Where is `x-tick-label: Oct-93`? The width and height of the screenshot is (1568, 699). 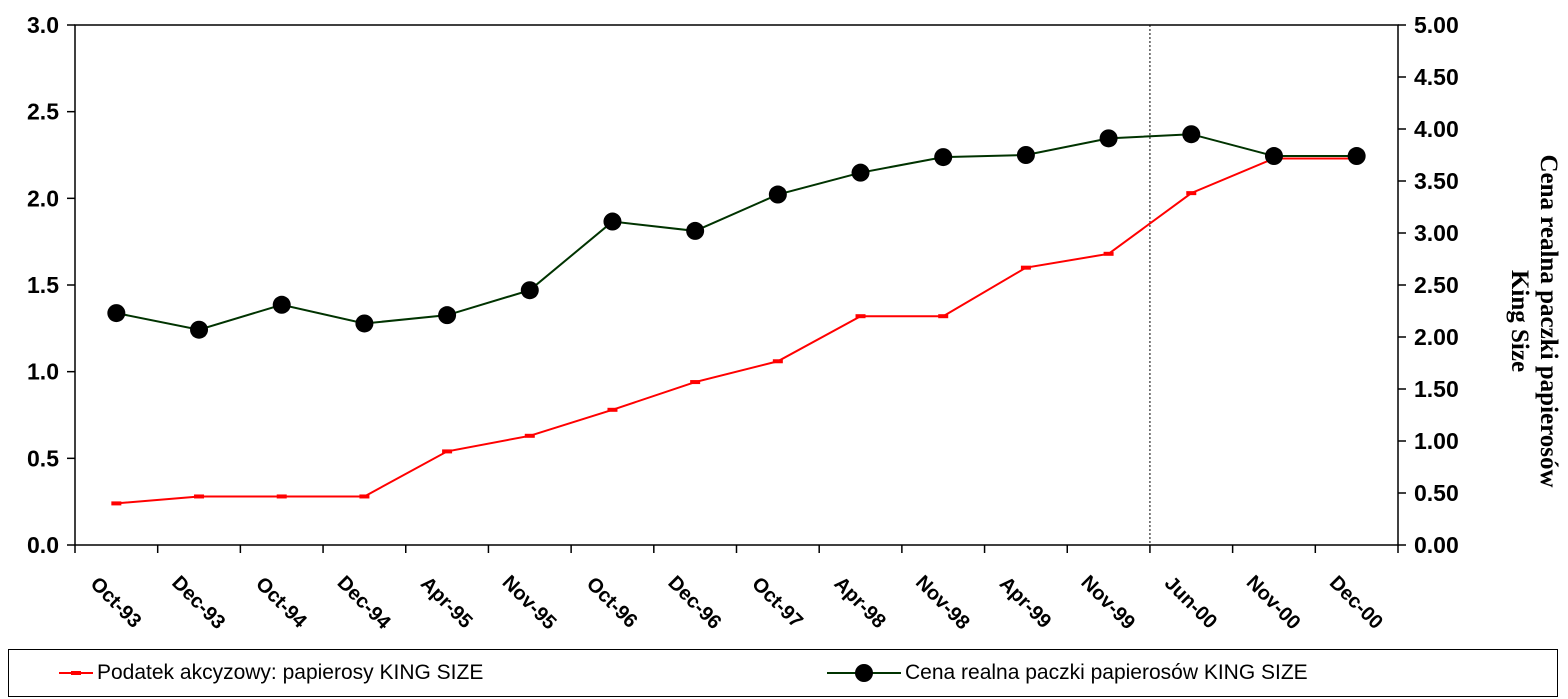 x-tick-label: Oct-93 is located at coordinates (116, 603).